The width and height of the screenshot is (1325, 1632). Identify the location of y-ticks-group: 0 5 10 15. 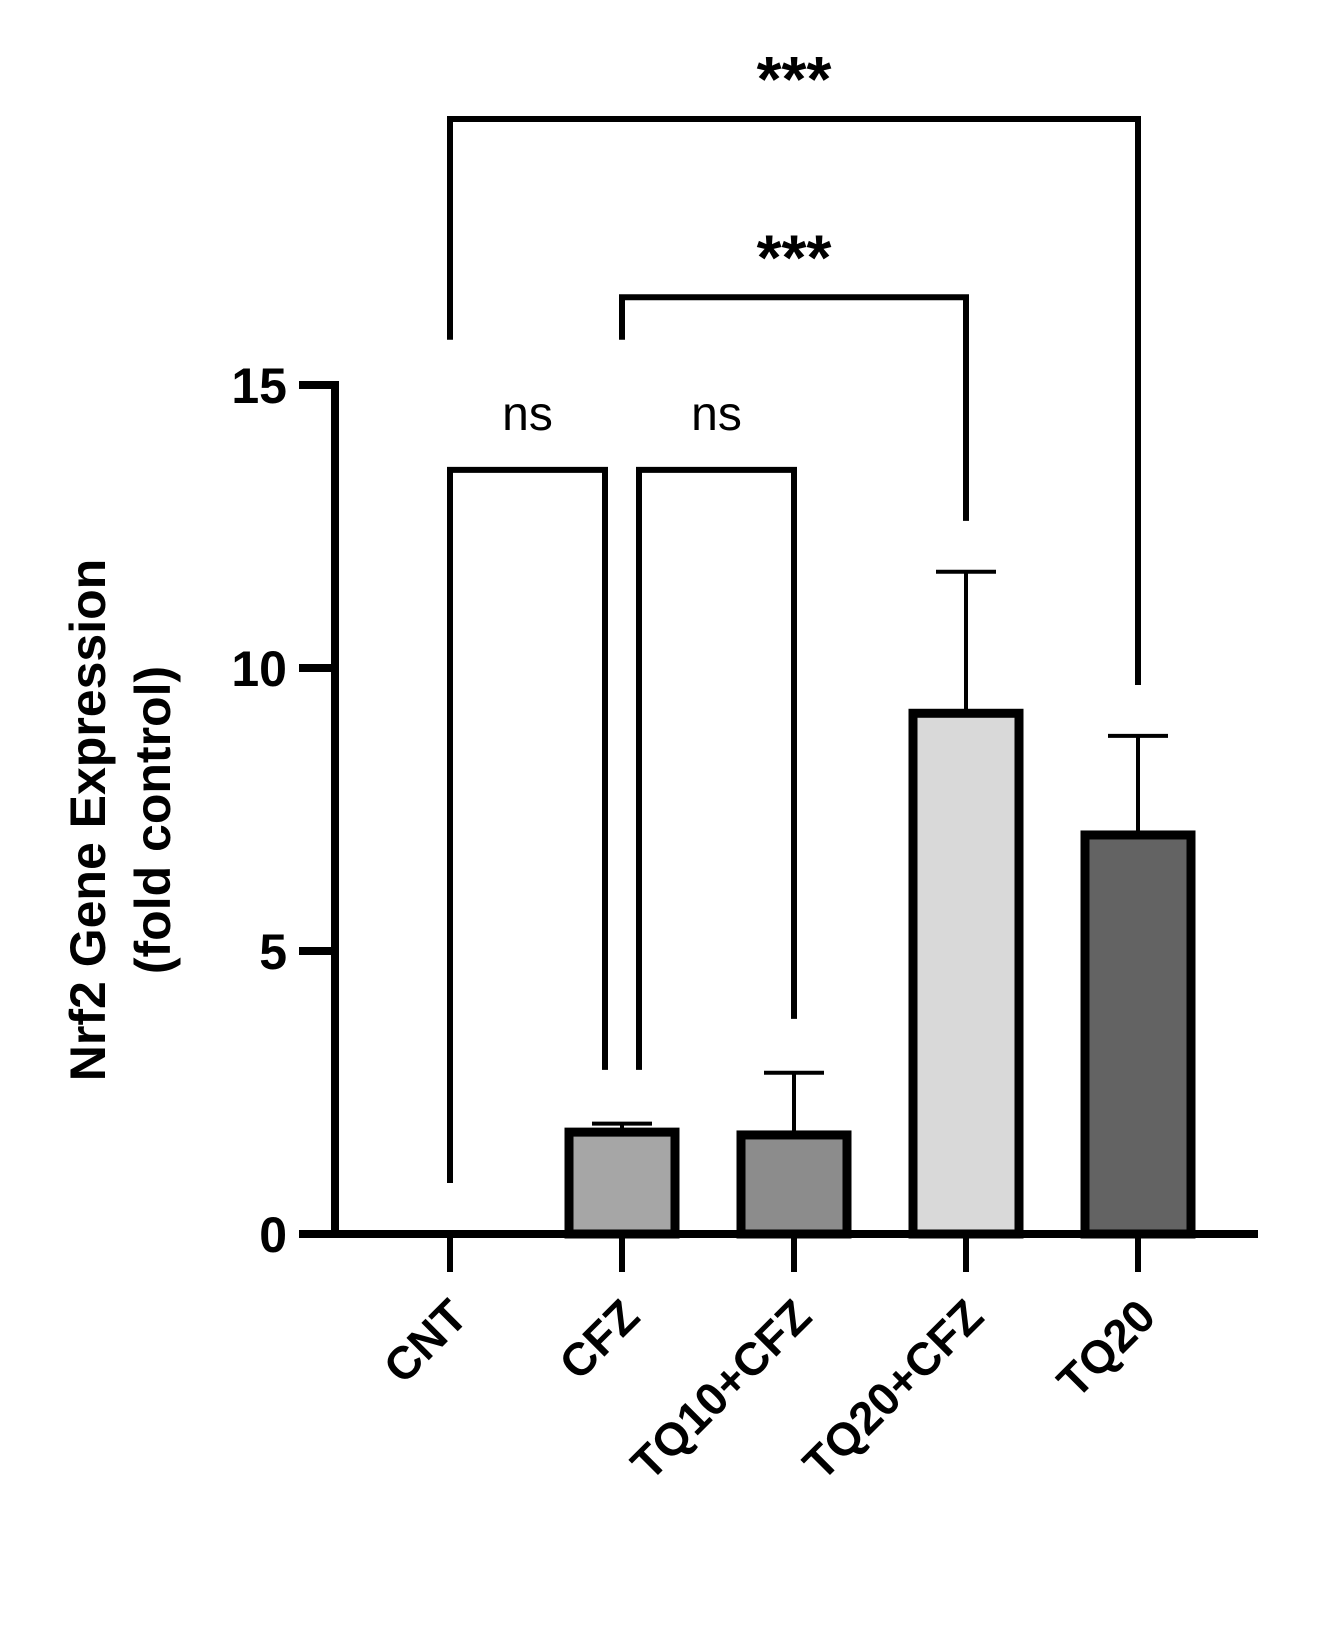
(283, 810).